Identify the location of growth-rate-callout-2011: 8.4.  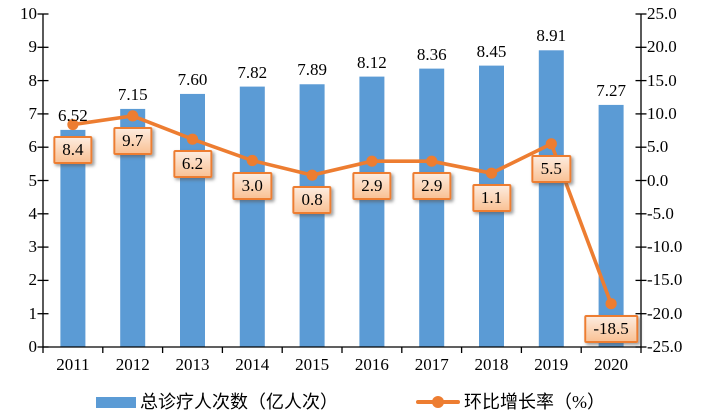
(73, 149).